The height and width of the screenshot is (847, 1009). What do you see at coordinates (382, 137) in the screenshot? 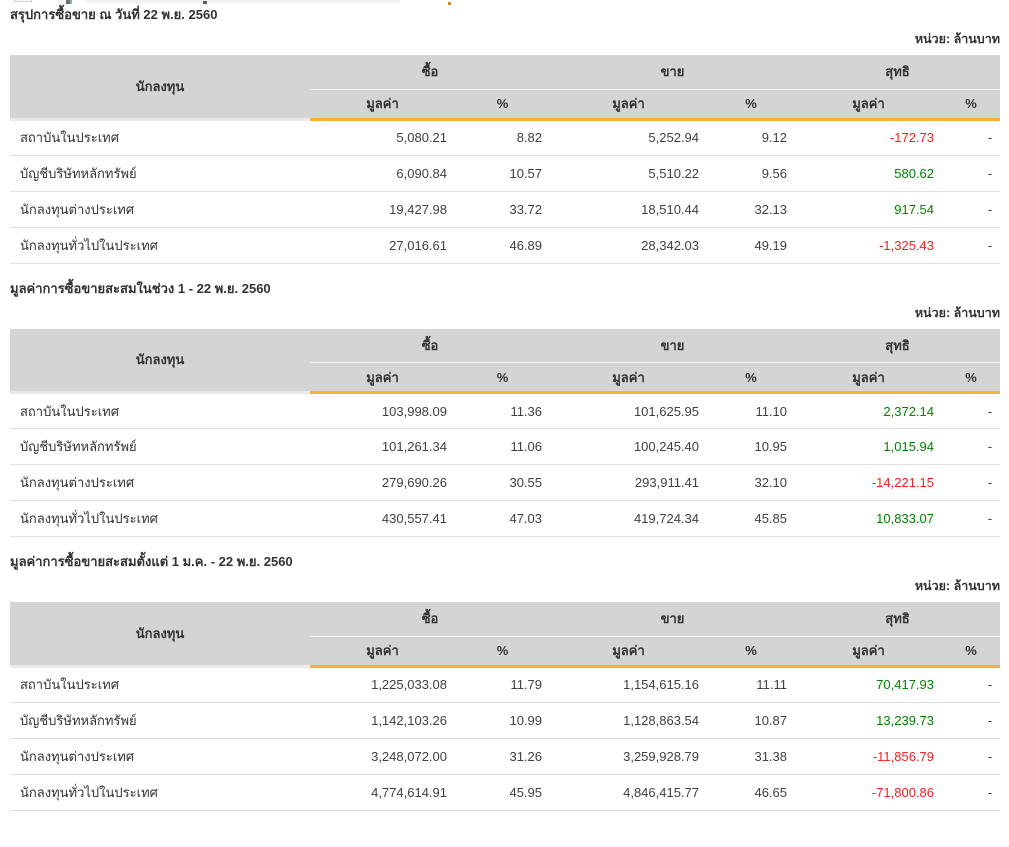
I see `buy-value-cell: 5,080.21` at bounding box center [382, 137].